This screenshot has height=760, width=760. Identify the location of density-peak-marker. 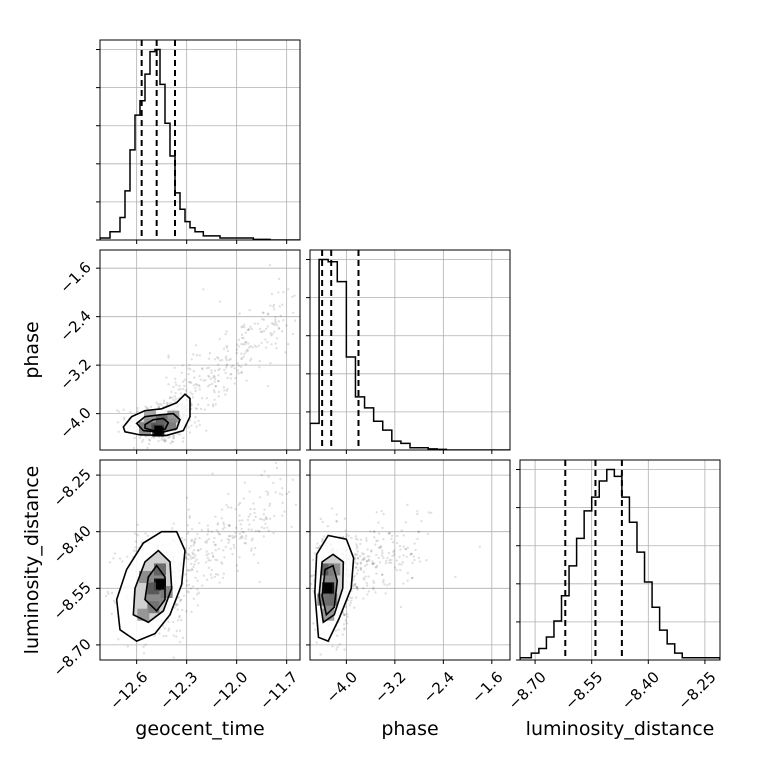
(160, 584).